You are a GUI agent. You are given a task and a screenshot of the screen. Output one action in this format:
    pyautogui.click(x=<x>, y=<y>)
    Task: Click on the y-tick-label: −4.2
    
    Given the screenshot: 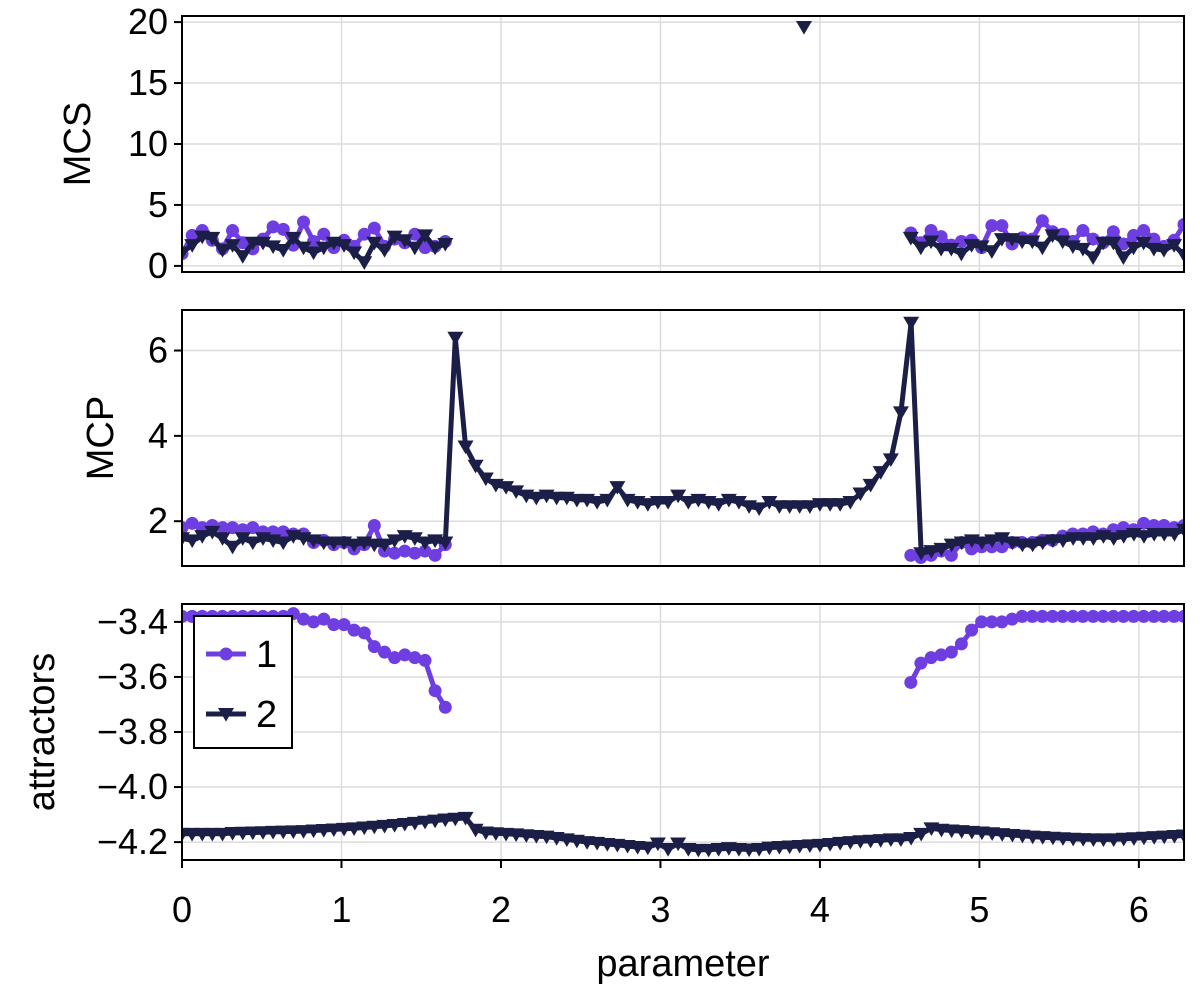 What is the action you would take?
    pyautogui.click(x=132, y=841)
    